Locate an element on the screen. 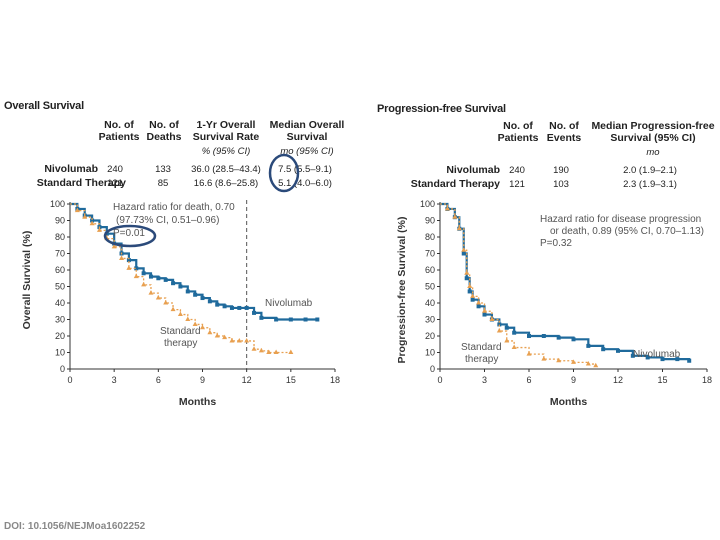 This screenshot has height=540, width=720. os-row-label: Nivolumab is located at coordinates (71, 169).